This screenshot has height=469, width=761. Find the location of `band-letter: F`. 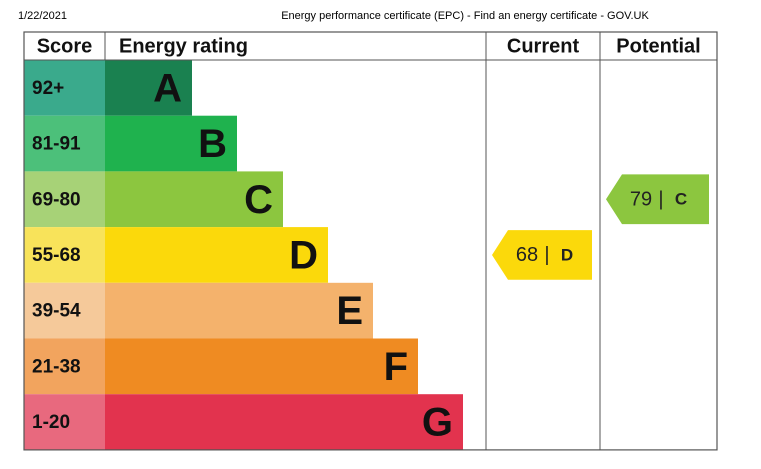

band-letter: F is located at coordinates (396, 367).